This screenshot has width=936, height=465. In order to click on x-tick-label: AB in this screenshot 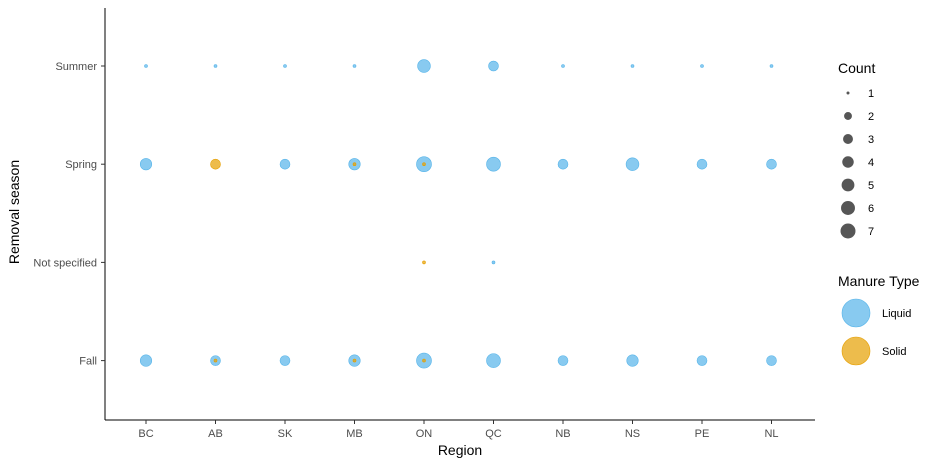, I will do `click(215, 434)`.